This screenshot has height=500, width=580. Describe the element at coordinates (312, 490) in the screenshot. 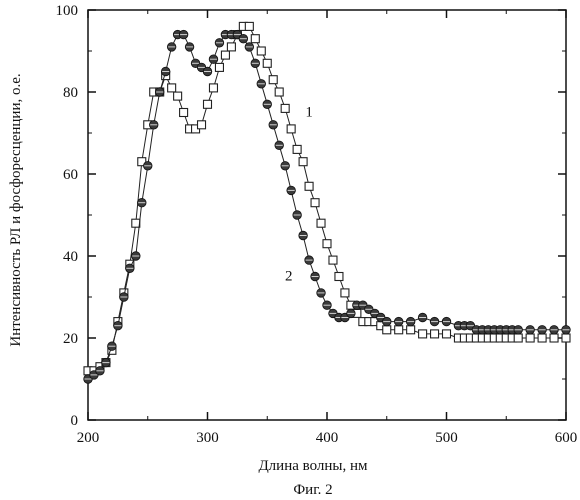

I see `figure-caption: Фиг. 2` at that location.